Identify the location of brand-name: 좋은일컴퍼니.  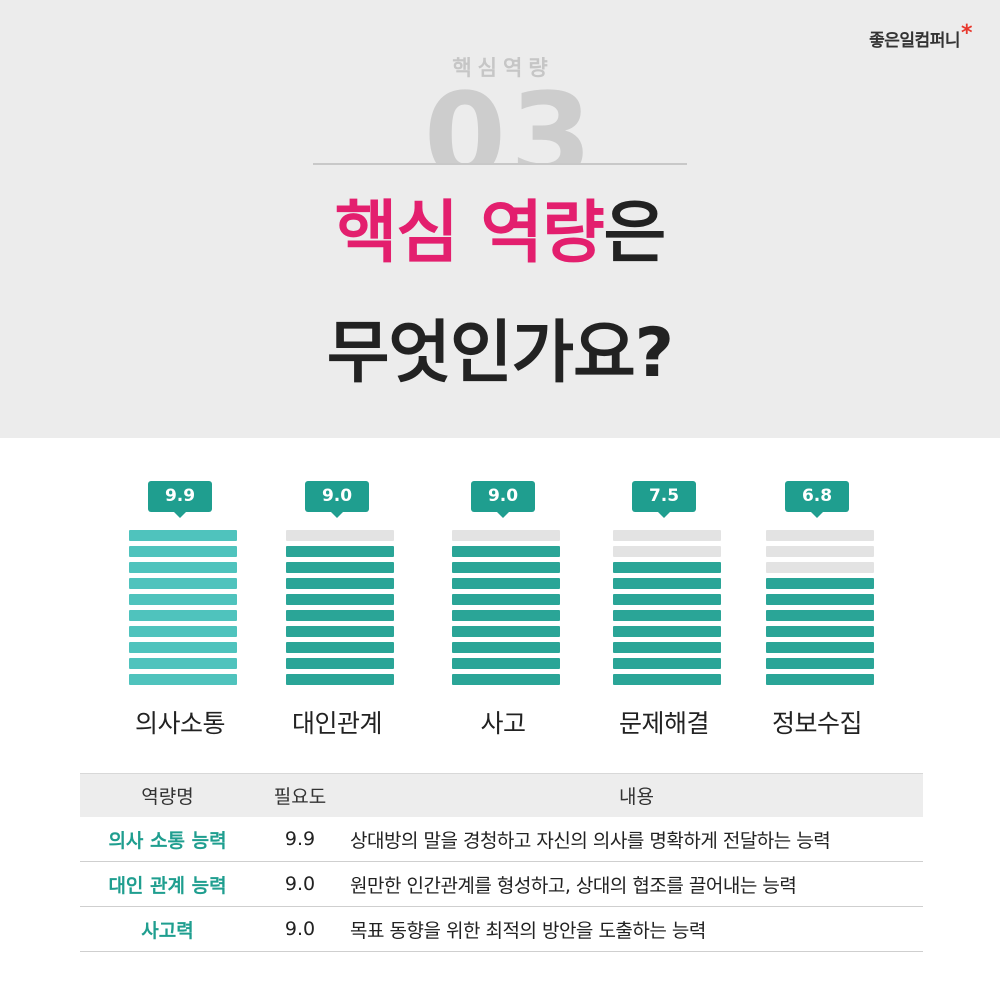
(914, 41).